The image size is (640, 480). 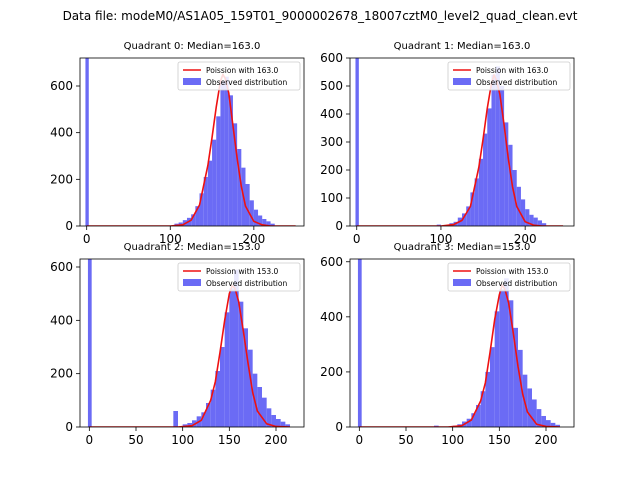 What do you see at coordinates (253, 239) in the screenshot?
I see `x-tick-label: 200` at bounding box center [253, 239].